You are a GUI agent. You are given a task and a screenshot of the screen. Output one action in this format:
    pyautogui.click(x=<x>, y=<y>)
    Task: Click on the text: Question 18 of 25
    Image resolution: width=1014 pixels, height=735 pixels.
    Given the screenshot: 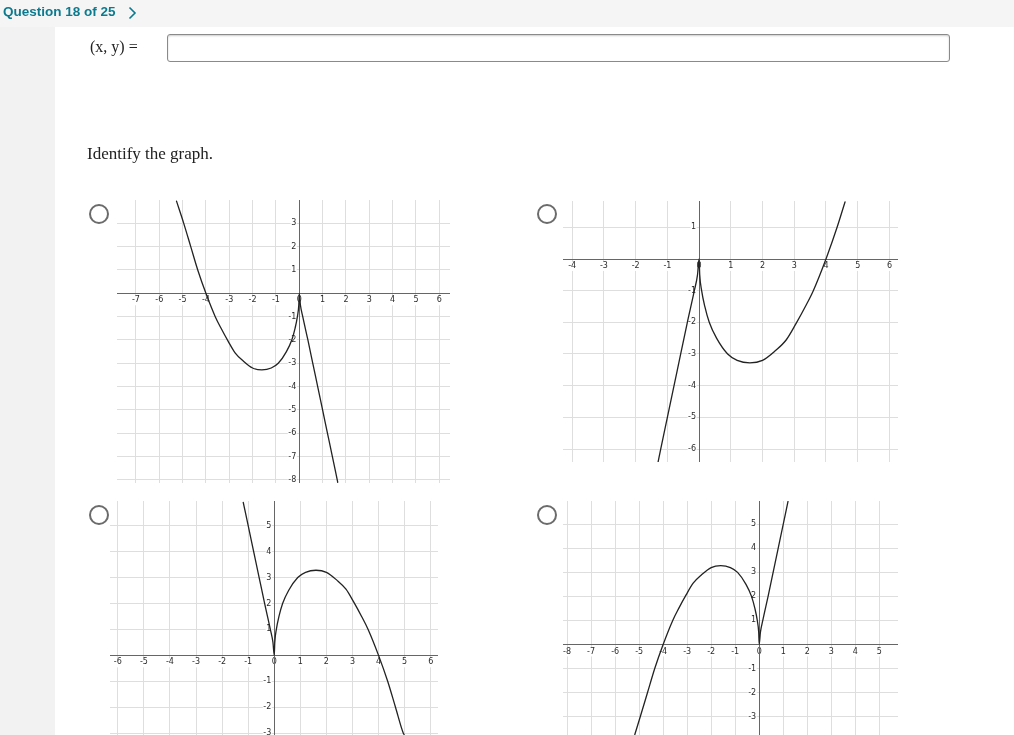 What is the action you would take?
    pyautogui.click(x=59, y=11)
    